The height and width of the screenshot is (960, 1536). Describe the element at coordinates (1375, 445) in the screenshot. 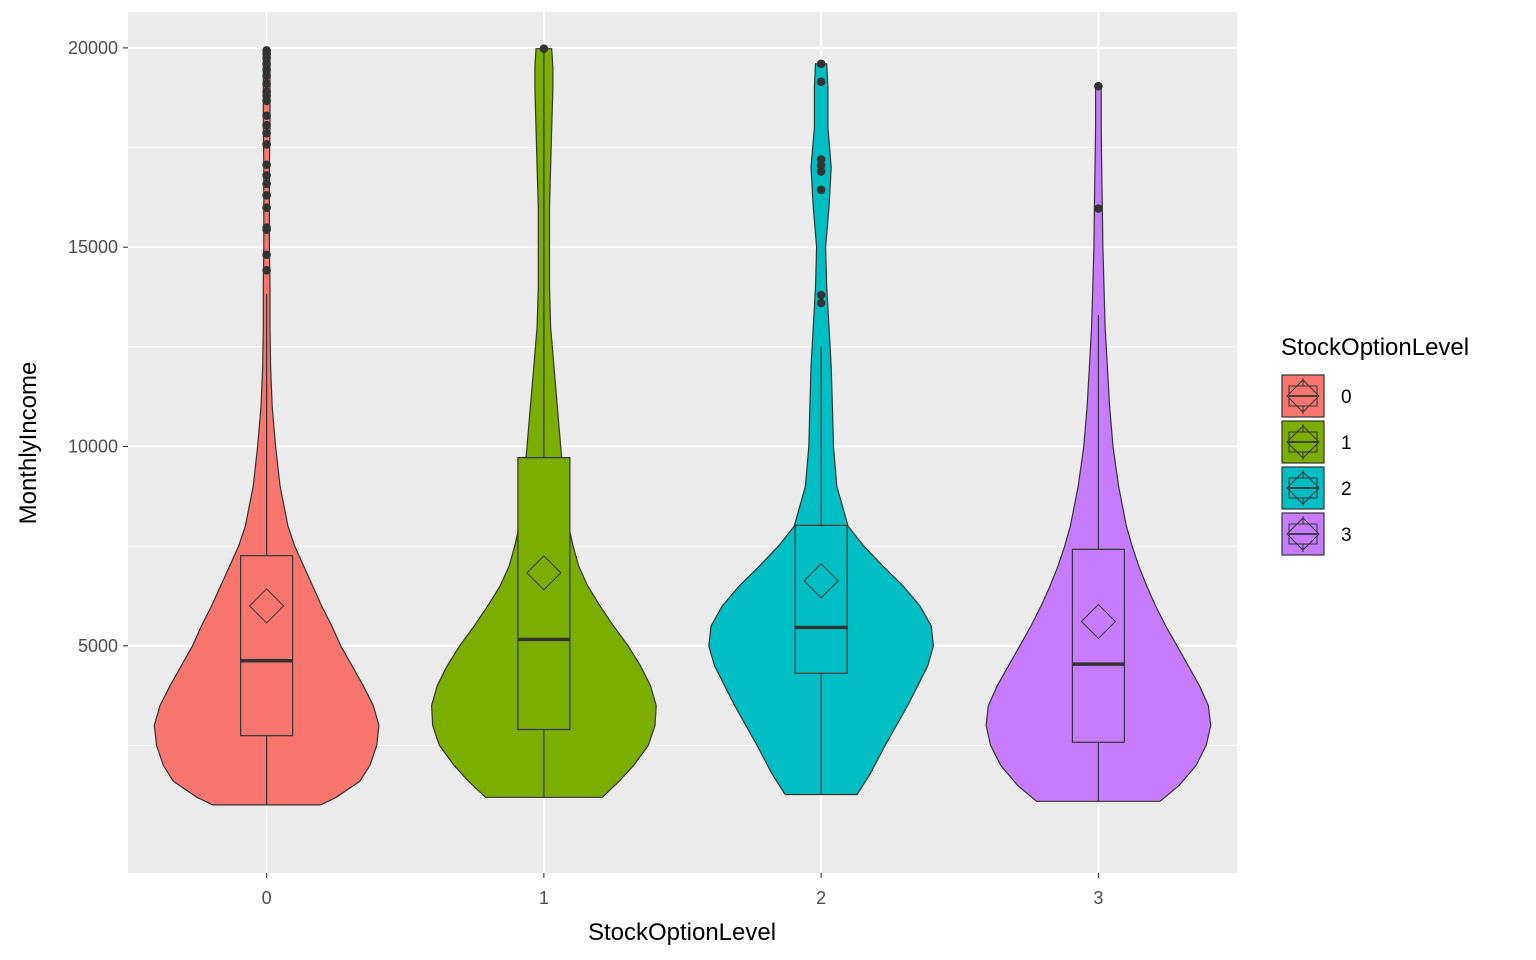

I see `legend: StockOptionLevel 0 1 2 3` at that location.